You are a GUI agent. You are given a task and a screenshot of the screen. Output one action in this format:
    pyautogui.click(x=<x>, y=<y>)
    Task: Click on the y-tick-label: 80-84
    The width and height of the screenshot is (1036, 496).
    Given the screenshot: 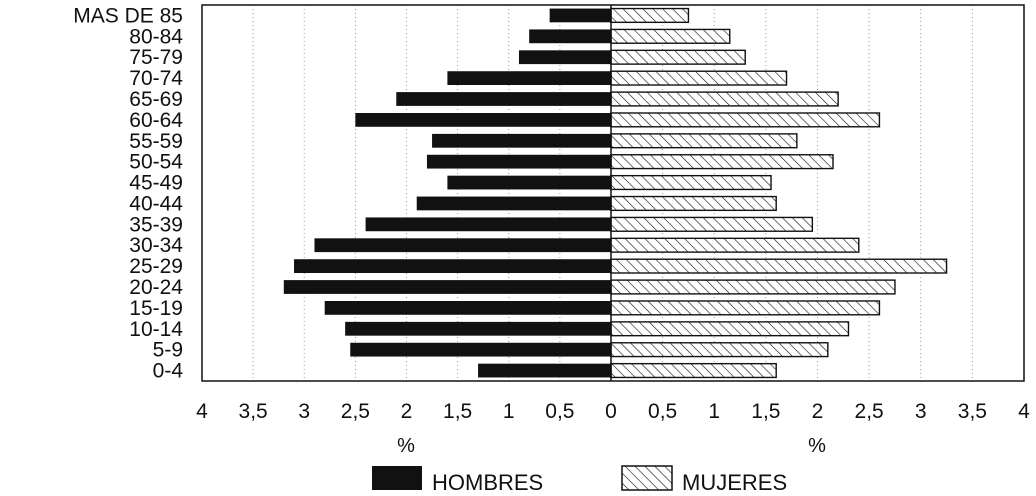 What is the action you would take?
    pyautogui.click(x=156, y=36)
    